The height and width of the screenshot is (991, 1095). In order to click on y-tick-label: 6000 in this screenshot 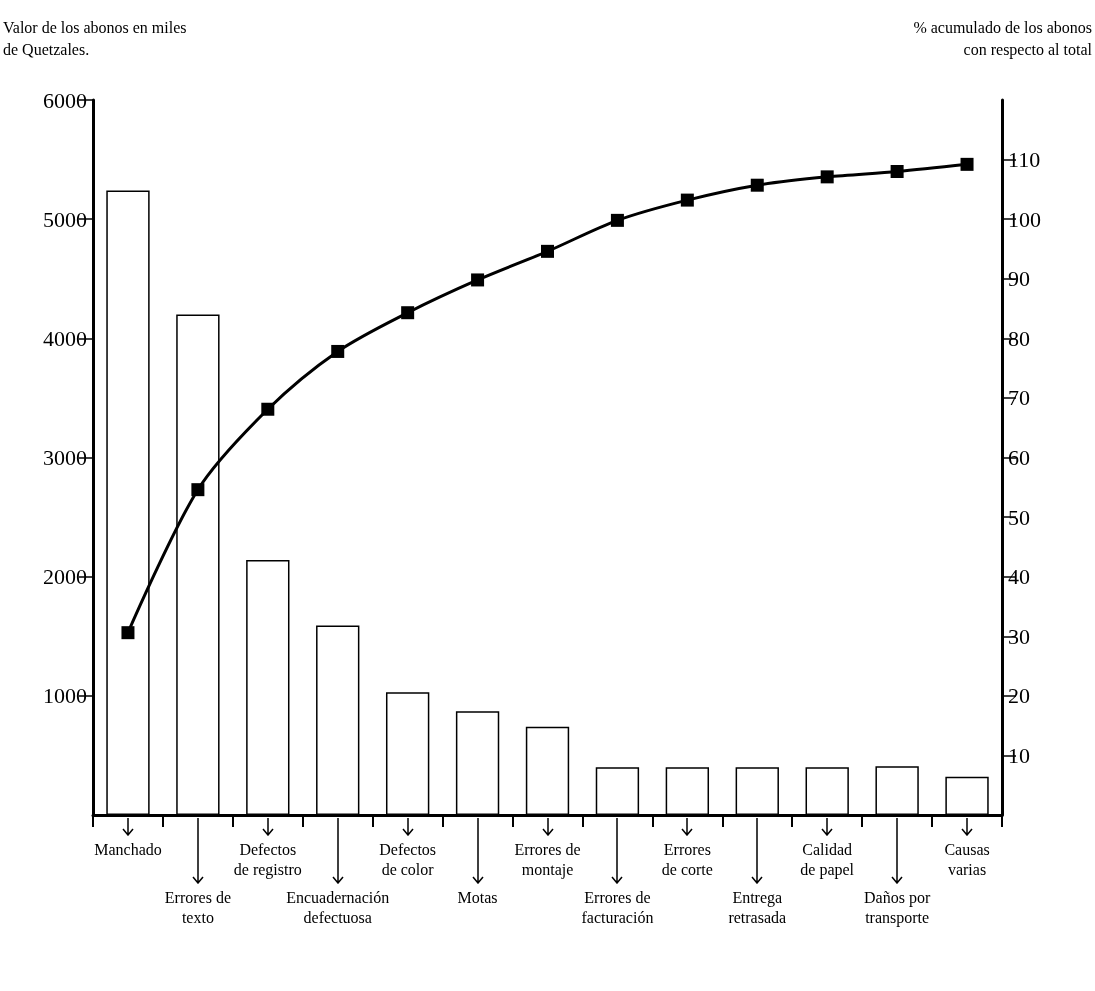, I will do `click(65, 100)`.